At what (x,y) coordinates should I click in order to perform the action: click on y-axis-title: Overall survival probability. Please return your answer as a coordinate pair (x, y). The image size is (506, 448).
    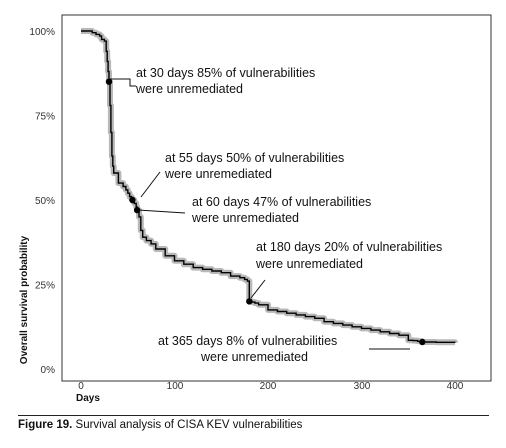
    Looking at the image, I should click on (24, 299).